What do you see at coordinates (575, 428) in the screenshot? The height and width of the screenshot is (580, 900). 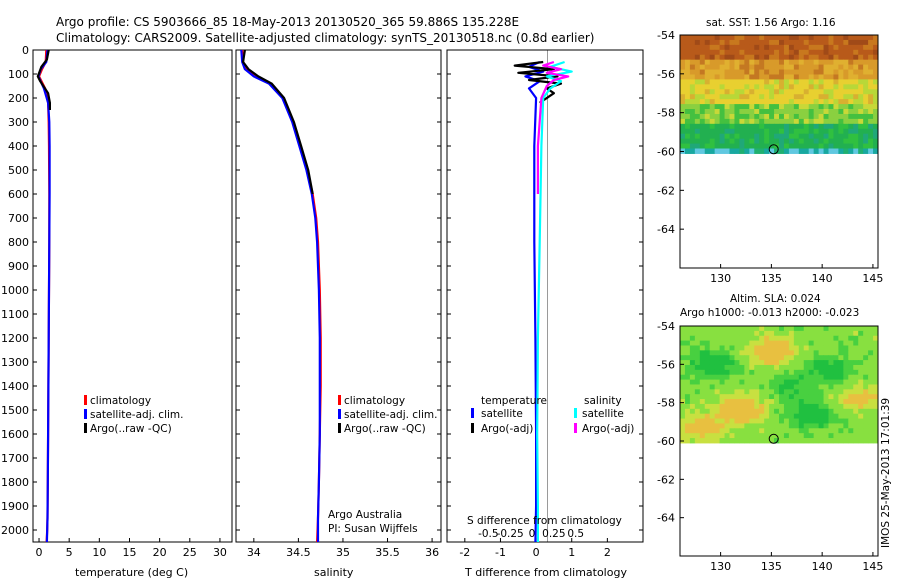 I see `legend-sal-argo-swatch` at bounding box center [575, 428].